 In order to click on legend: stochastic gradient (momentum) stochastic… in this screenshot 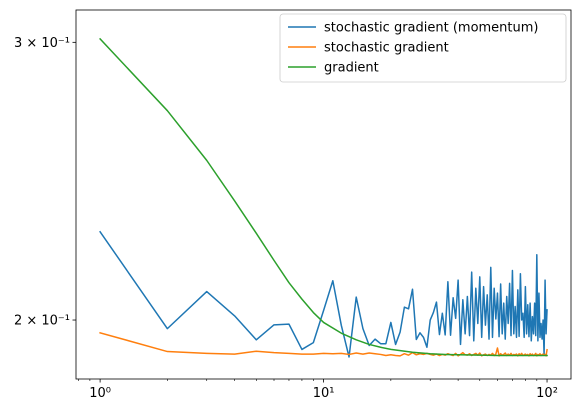, I will do `click(423, 48)`.